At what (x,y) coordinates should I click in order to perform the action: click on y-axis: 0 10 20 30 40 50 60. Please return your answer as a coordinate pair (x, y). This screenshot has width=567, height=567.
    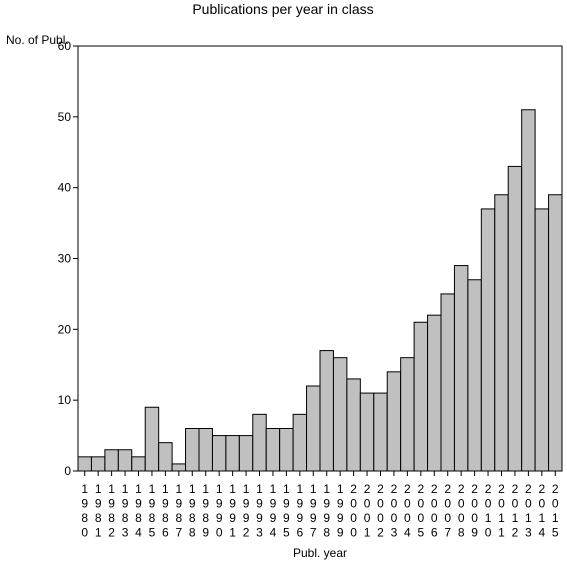
    Looking at the image, I should click on (68, 258).